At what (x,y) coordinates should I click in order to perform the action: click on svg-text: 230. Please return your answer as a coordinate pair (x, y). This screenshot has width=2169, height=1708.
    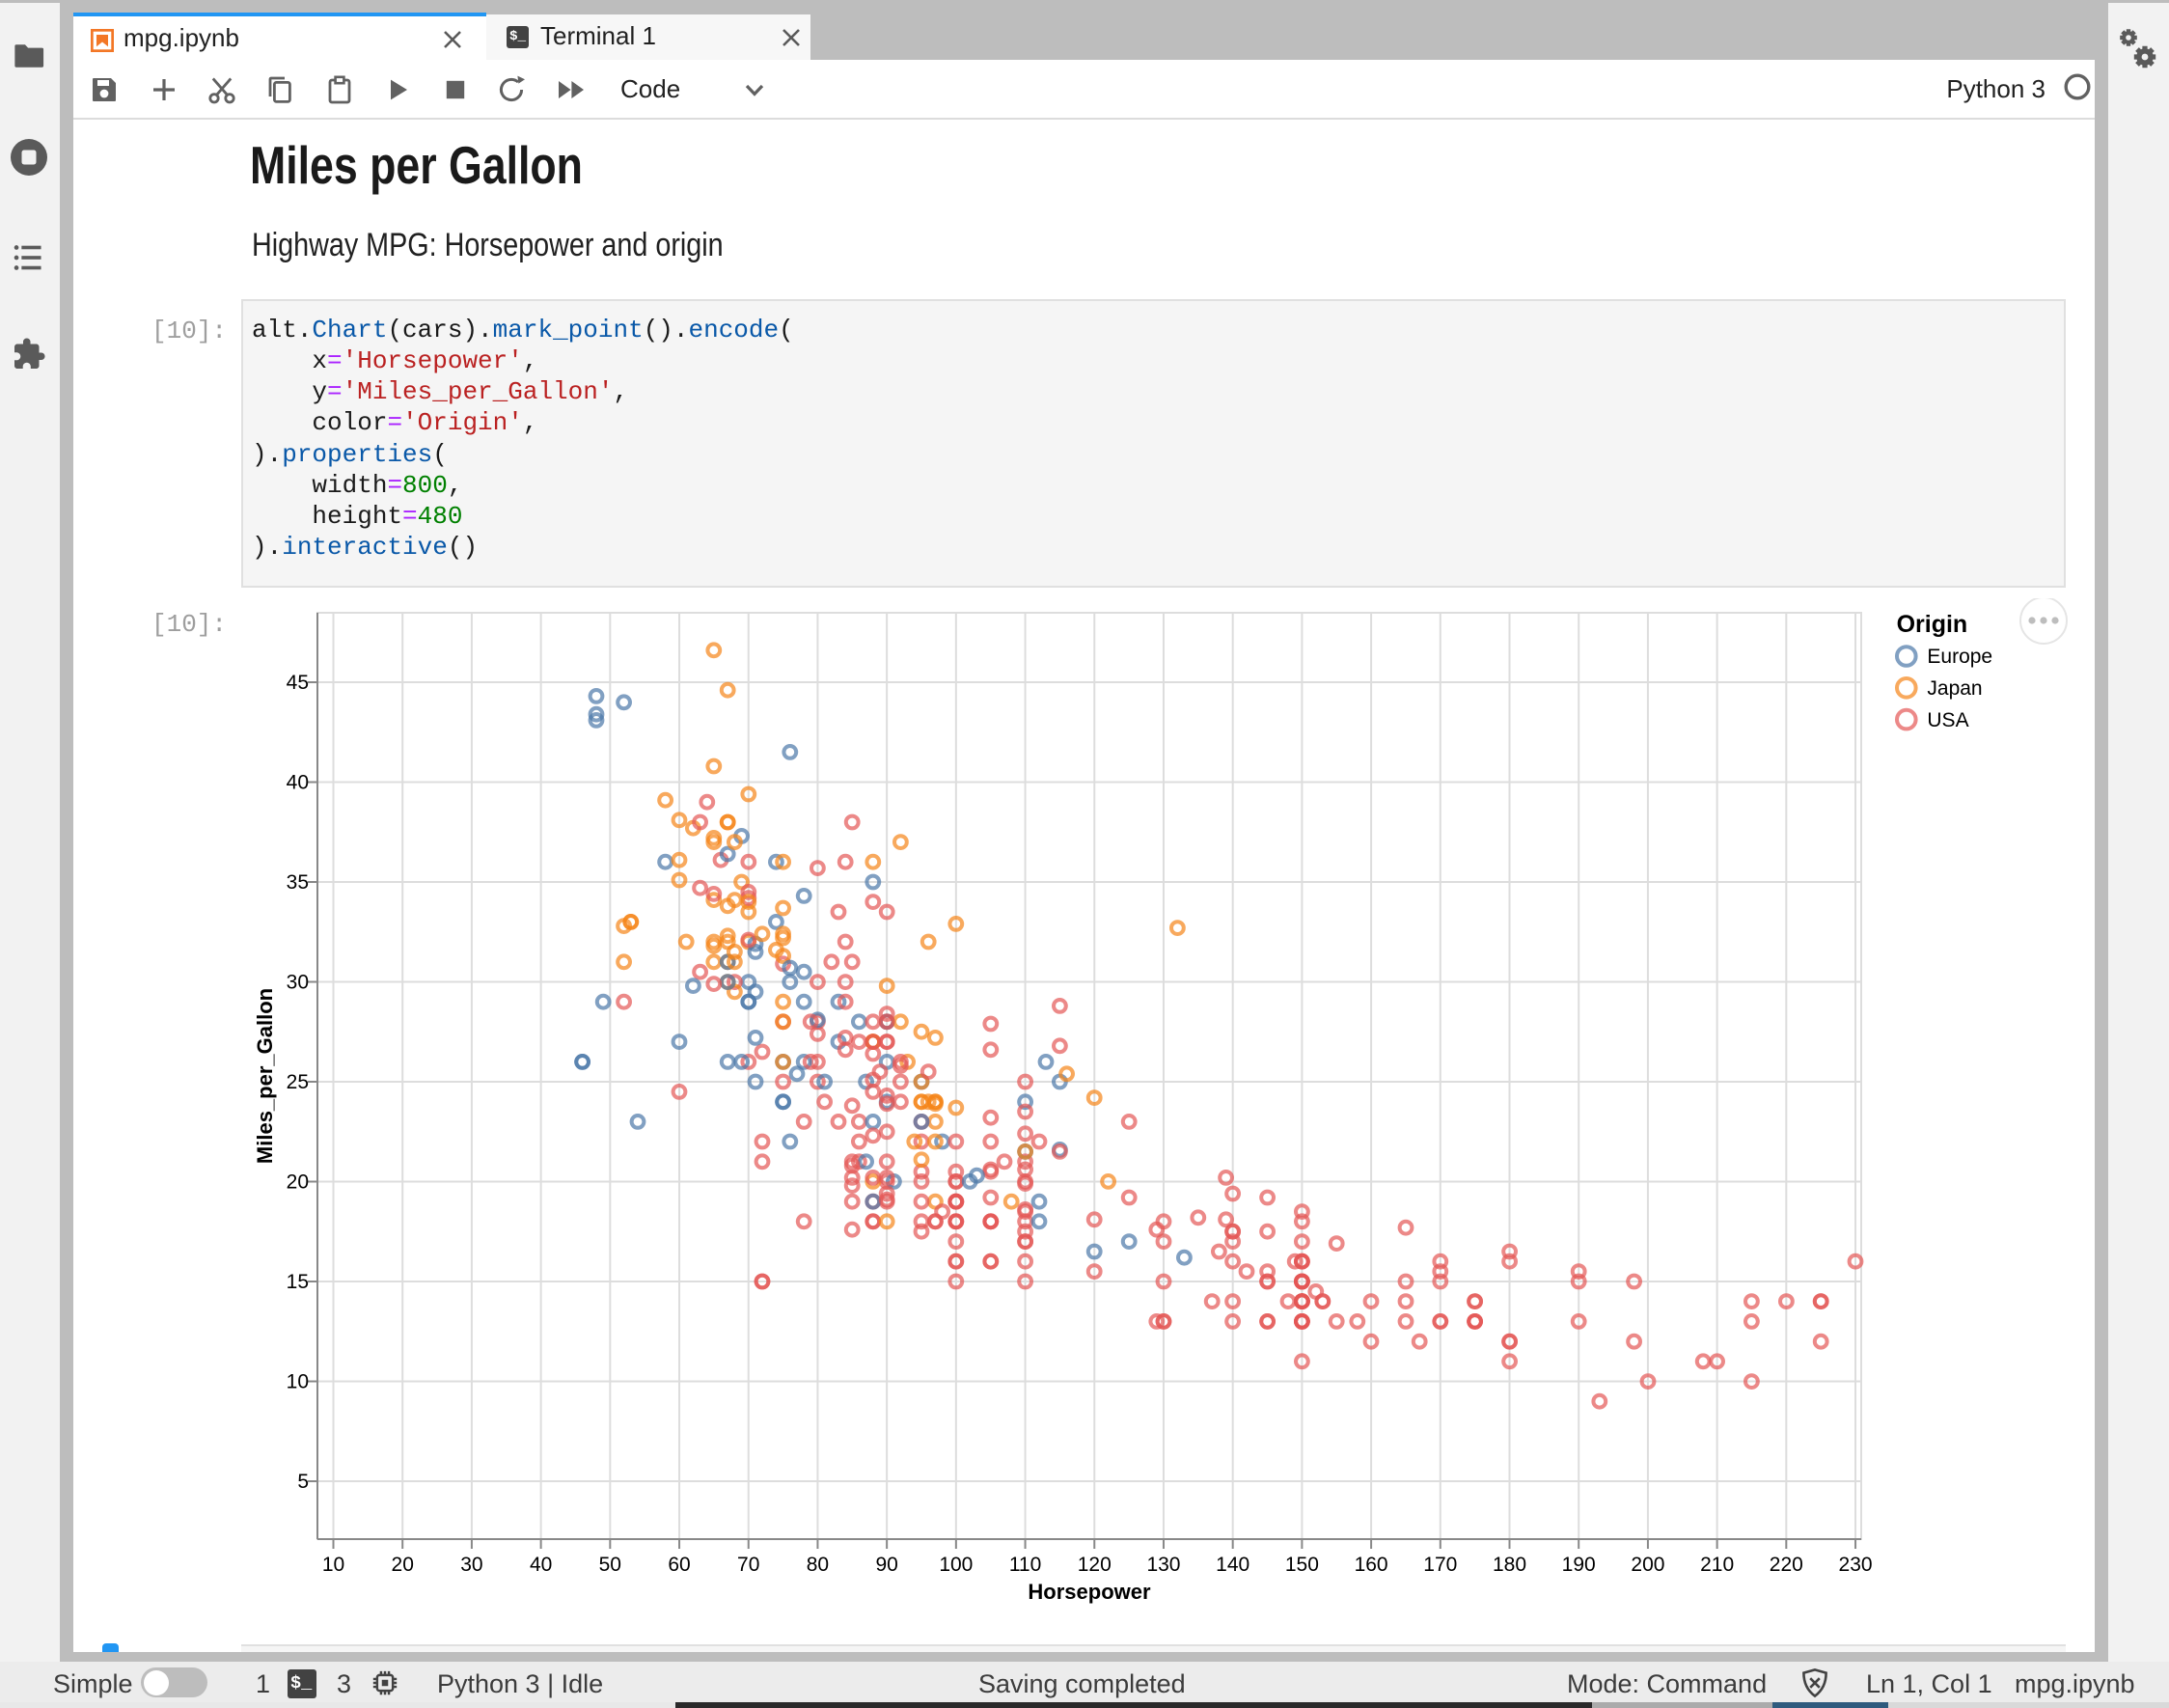
    Looking at the image, I should click on (1856, 1565).